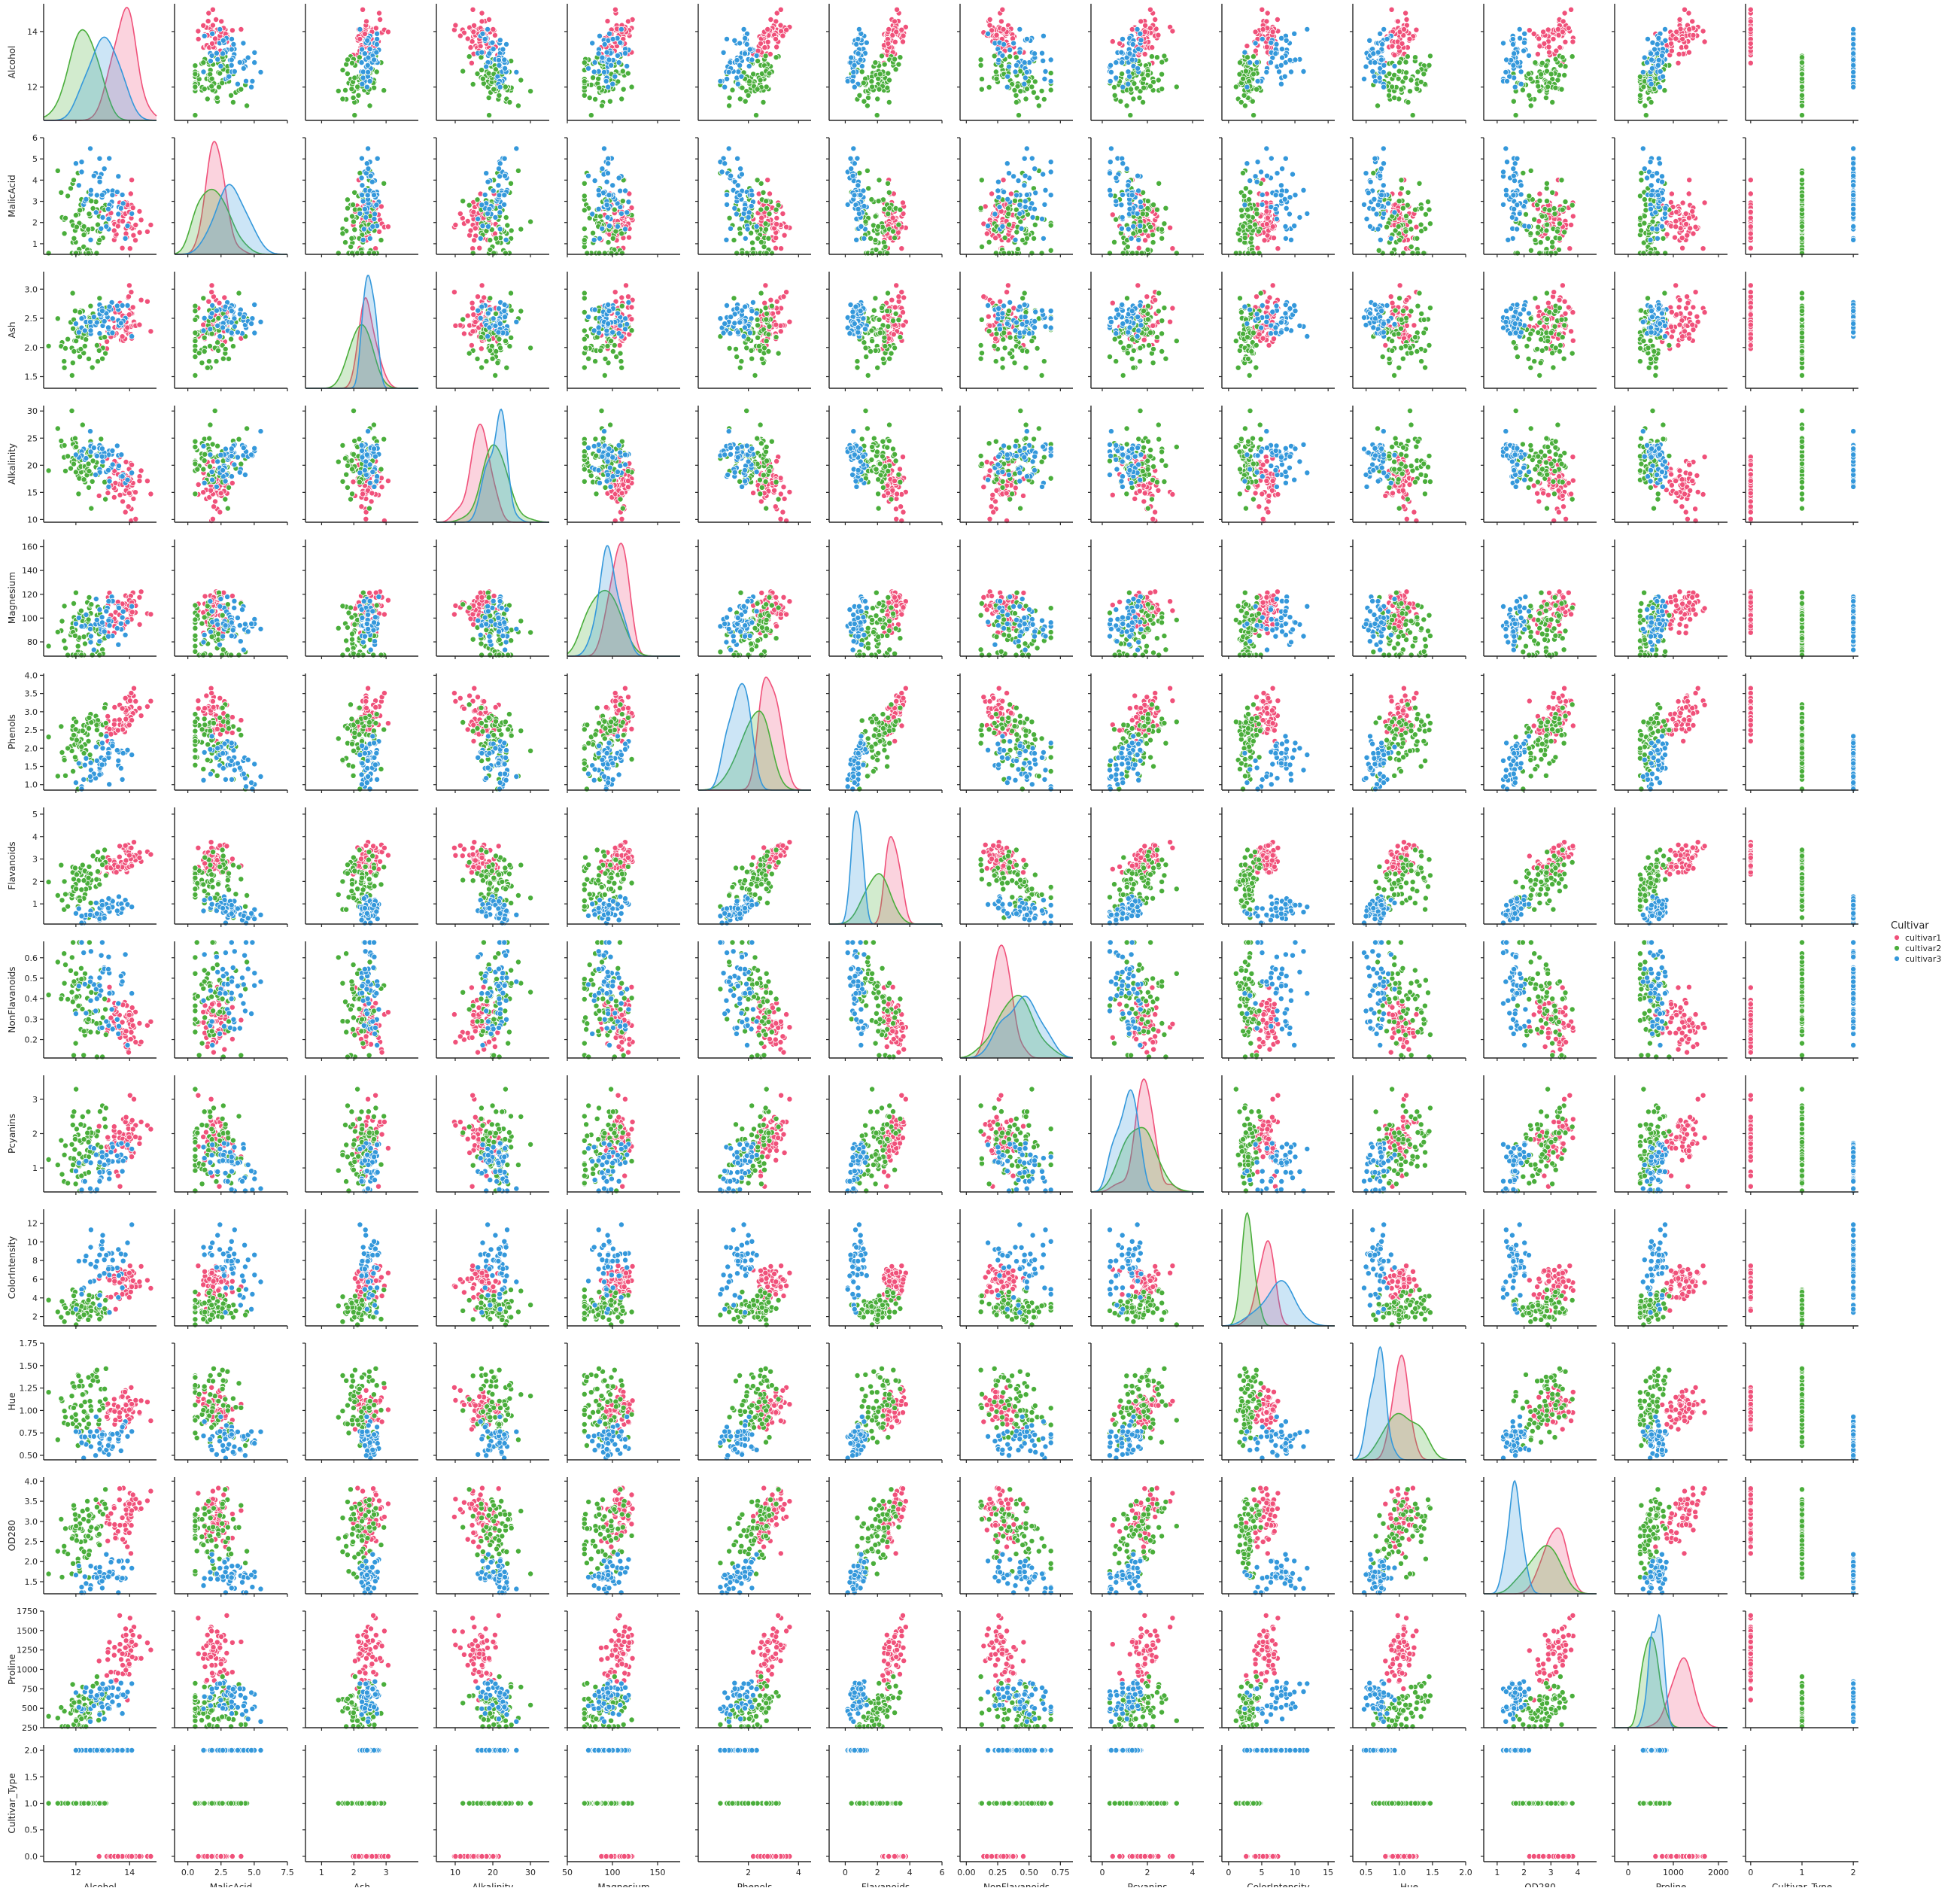 The height and width of the screenshot is (1891, 1960). Describe the element at coordinates (753, 197) in the screenshot. I see `panel-MalicAcid-vs-Phenols` at that location.